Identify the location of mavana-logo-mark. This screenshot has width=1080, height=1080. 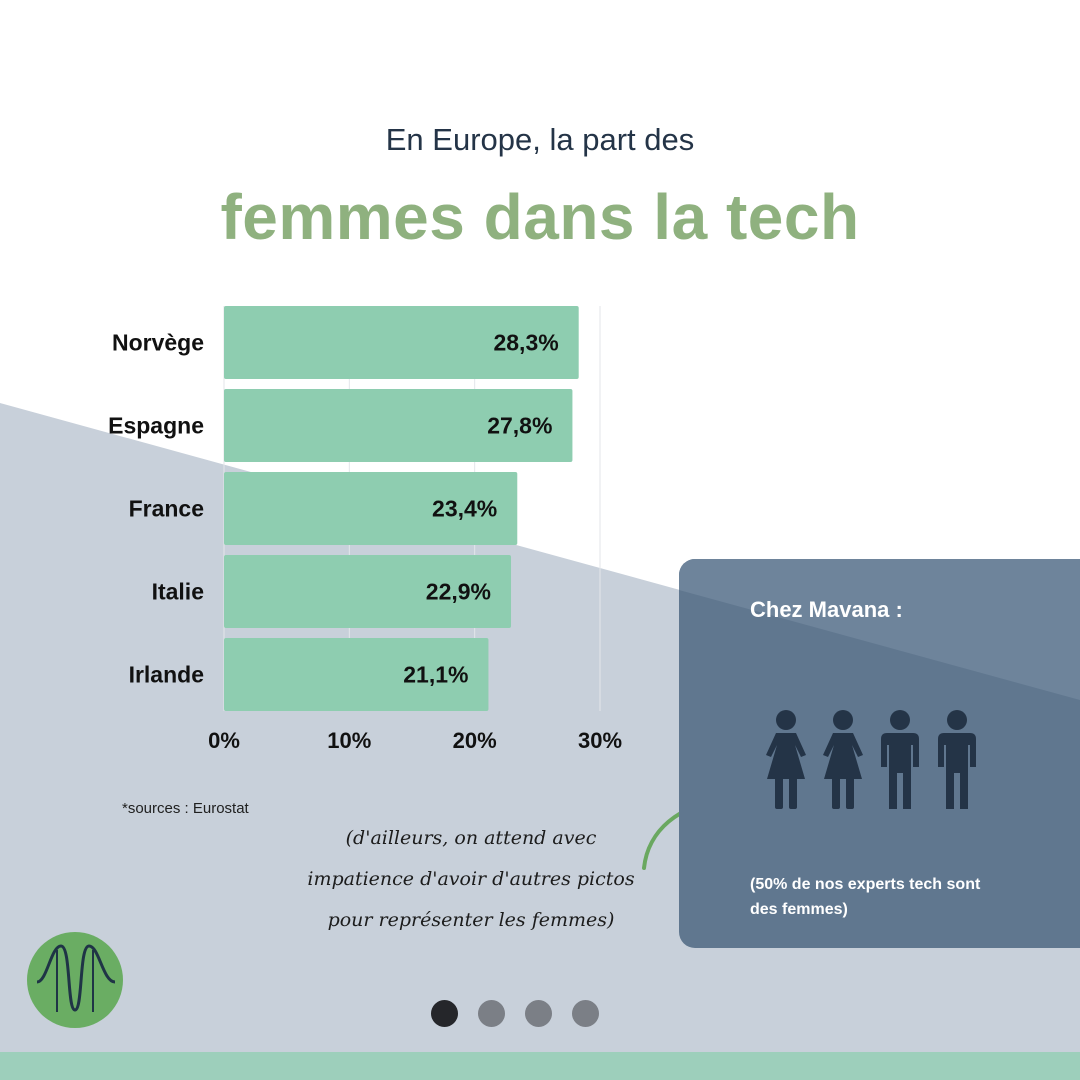
(76, 978).